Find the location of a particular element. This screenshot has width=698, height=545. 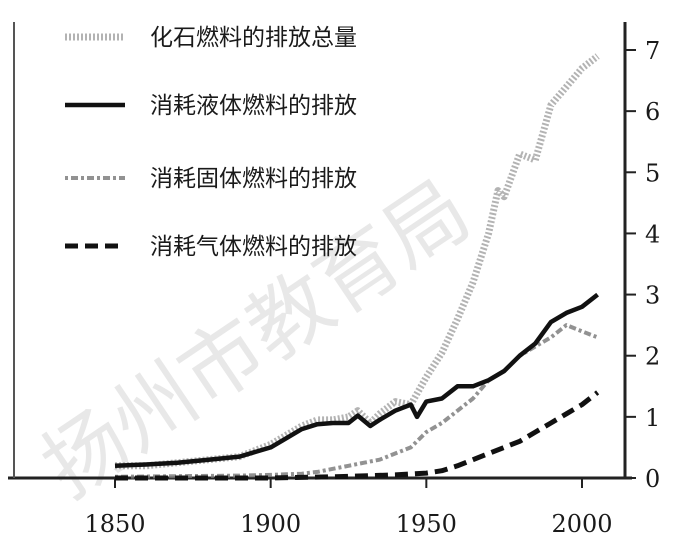

x-tick-label: 1950 is located at coordinates (426, 524).